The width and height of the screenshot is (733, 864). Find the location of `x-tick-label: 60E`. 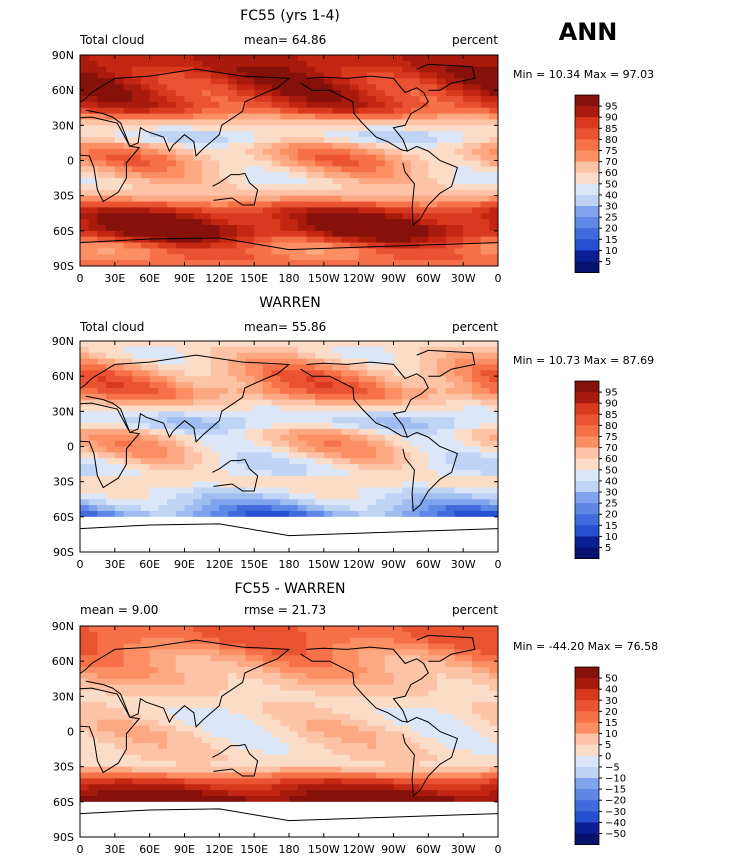

x-tick-label: 60E is located at coordinates (149, 278).